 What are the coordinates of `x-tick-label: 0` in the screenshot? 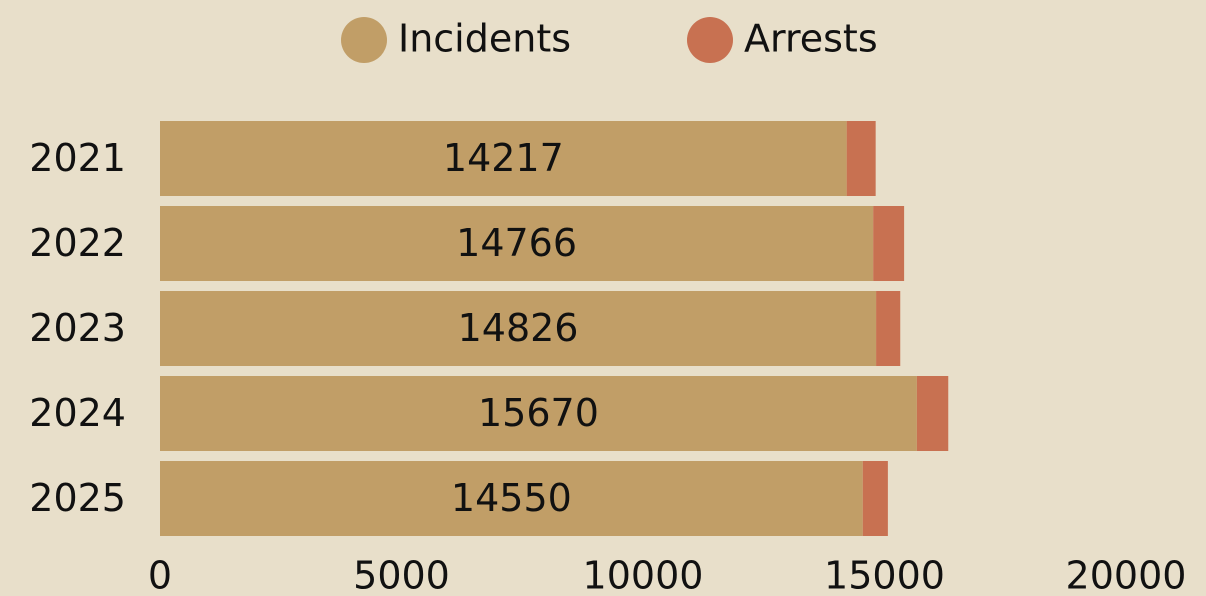 It's located at (160, 575).